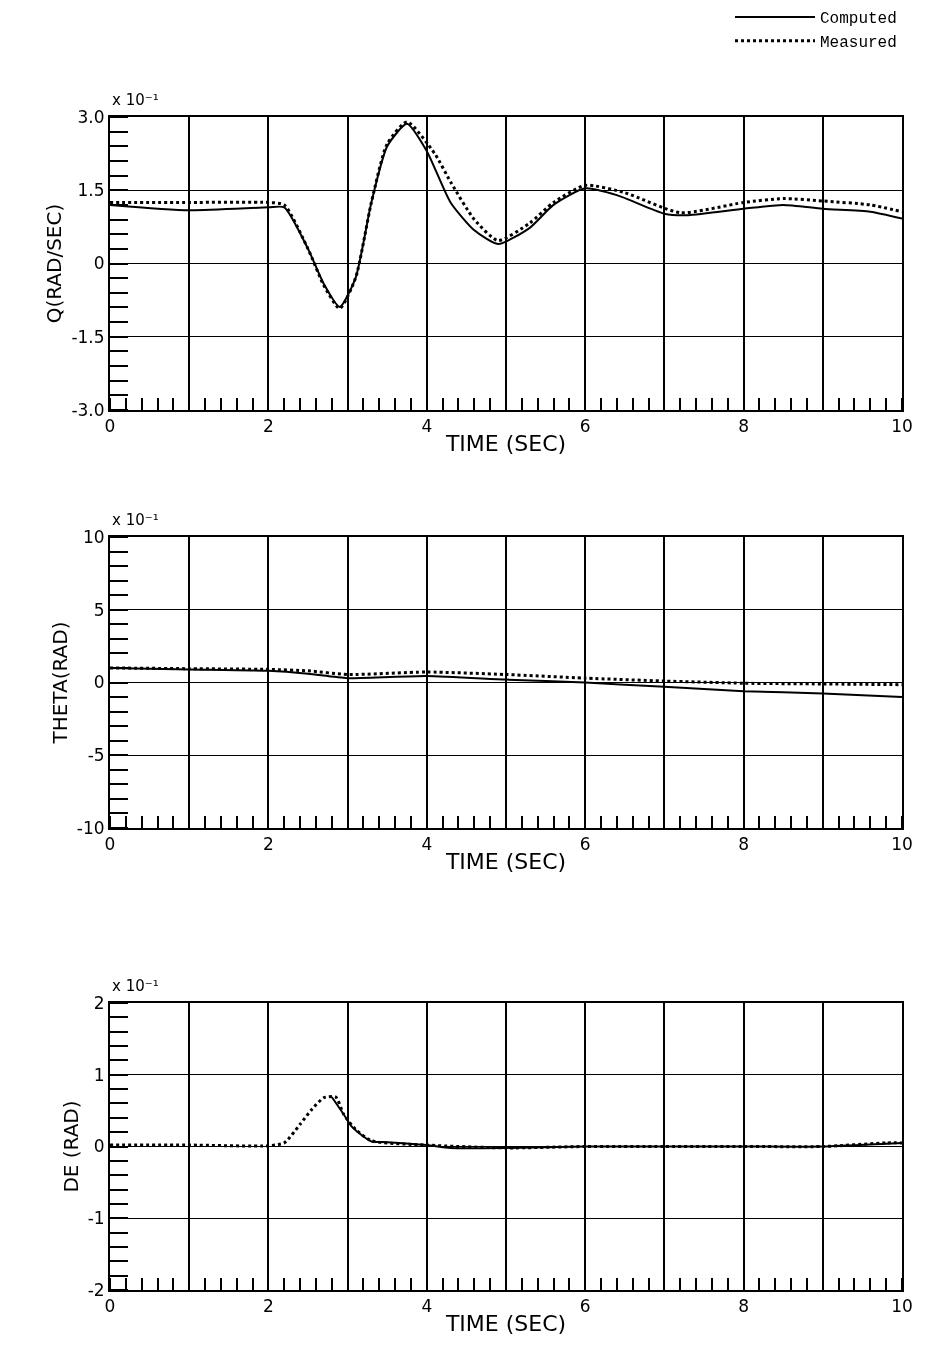  What do you see at coordinates (99, 1074) in the screenshot?
I see `y-tick-label: 1` at bounding box center [99, 1074].